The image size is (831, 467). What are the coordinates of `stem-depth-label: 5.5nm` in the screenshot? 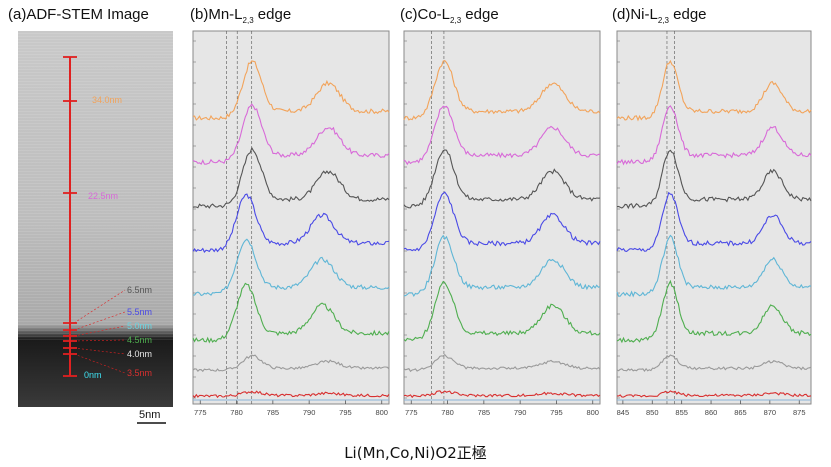 It's located at (139, 312).